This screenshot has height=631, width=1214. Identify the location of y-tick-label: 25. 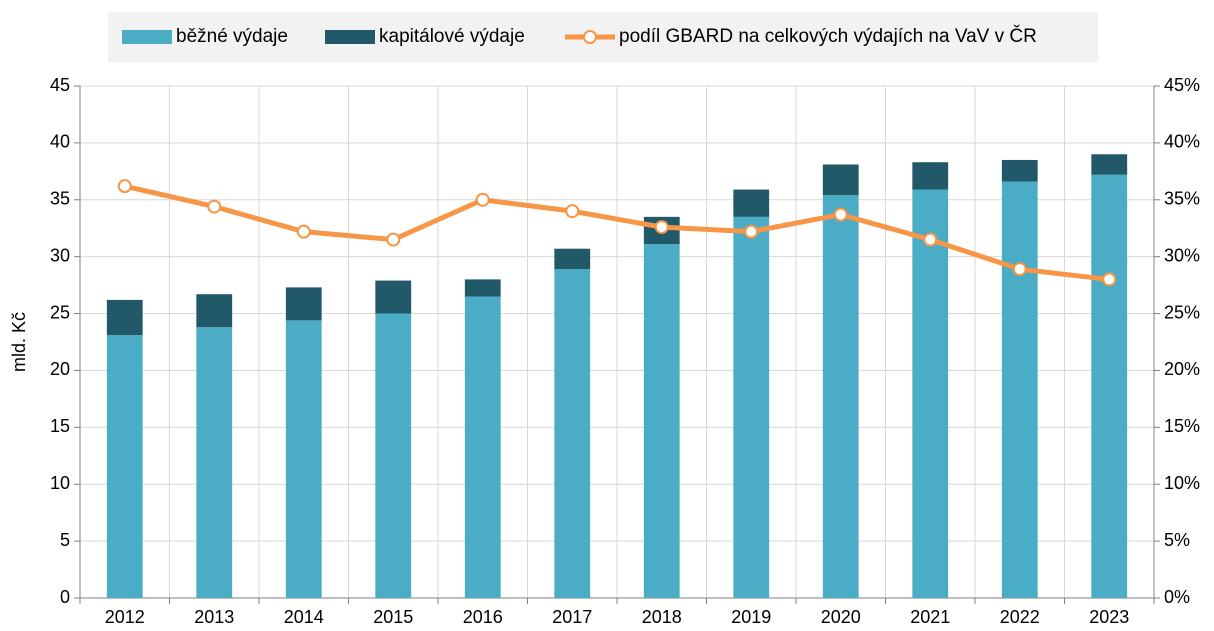
(60, 312).